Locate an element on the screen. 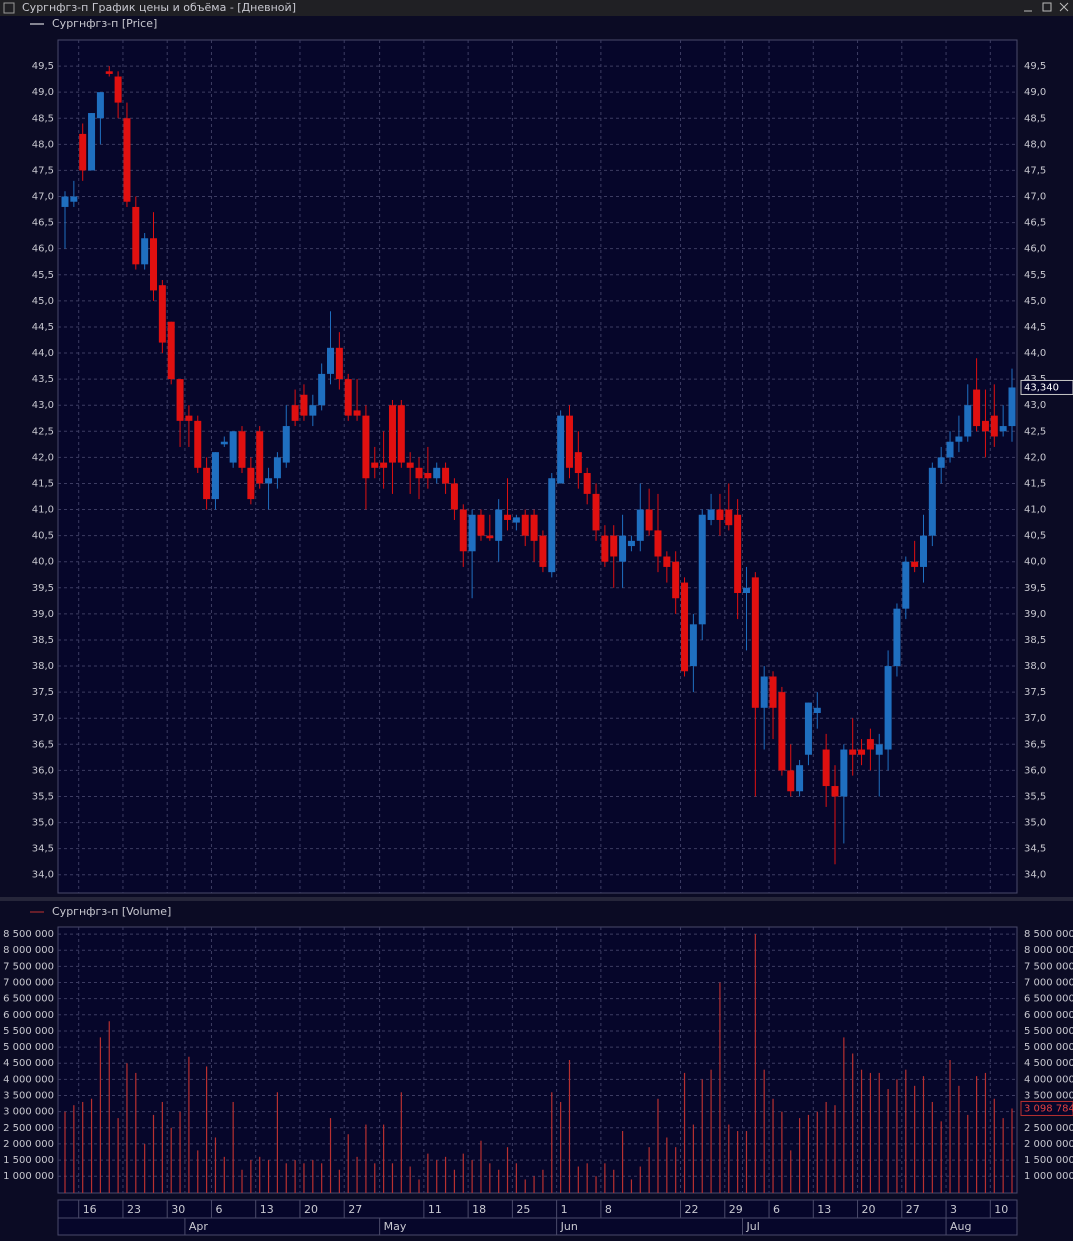 The width and height of the screenshot is (1073, 1241). y-tick-label-right: 44,0 is located at coordinates (1035, 353).